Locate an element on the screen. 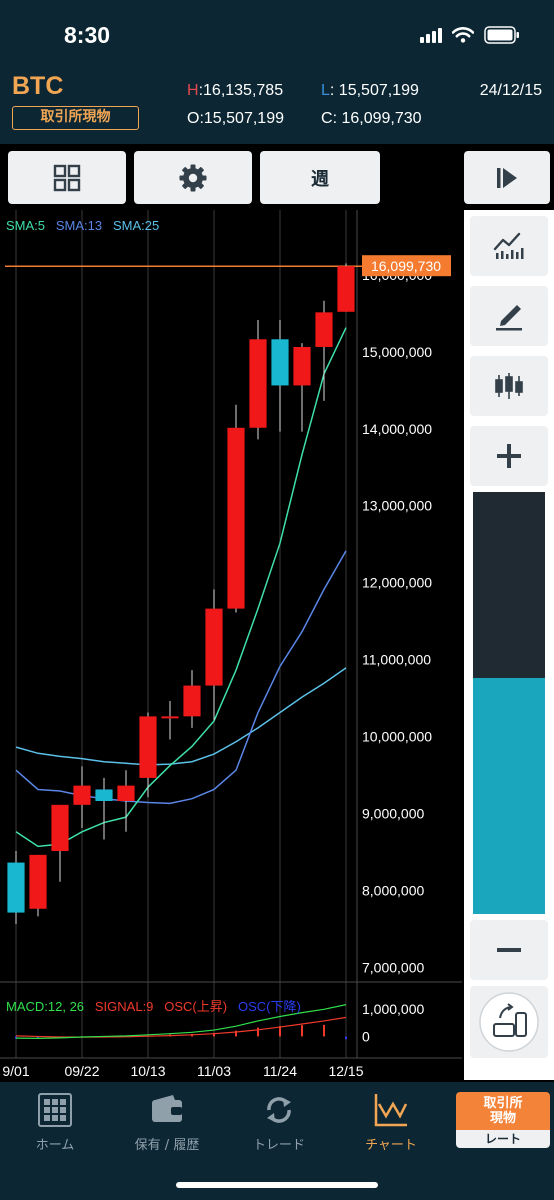 The width and height of the screenshot is (554, 1200). play-step-icon is located at coordinates (507, 177).